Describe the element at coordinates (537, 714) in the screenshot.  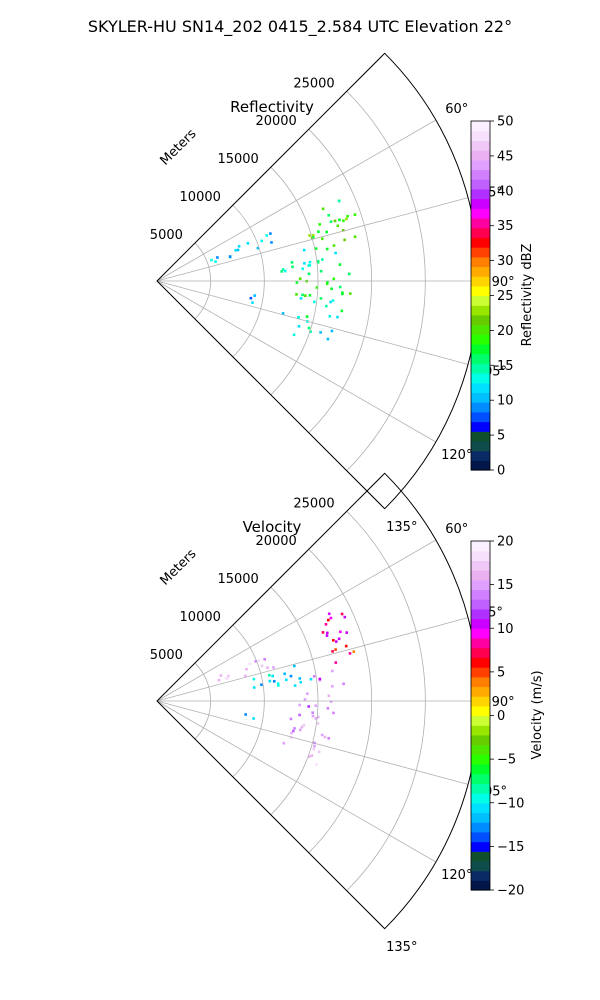
I see `velocity-colorbar-label: Velocity (m/s)` at that location.